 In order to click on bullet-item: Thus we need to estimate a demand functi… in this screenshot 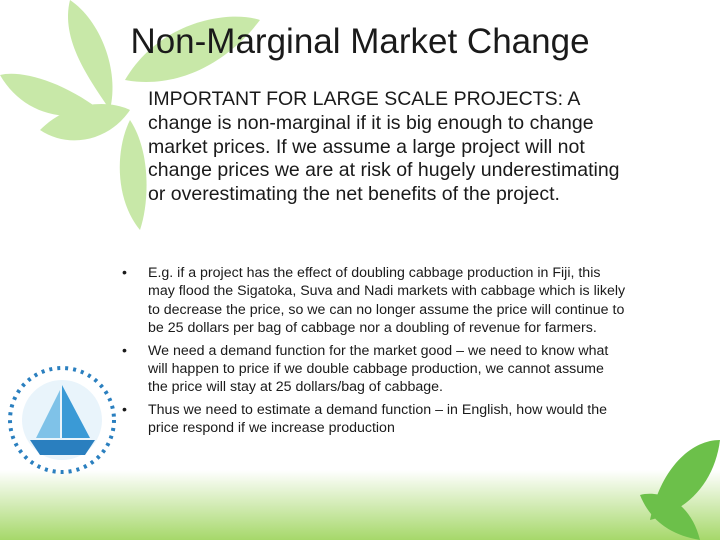, I will do `click(374, 419)`.